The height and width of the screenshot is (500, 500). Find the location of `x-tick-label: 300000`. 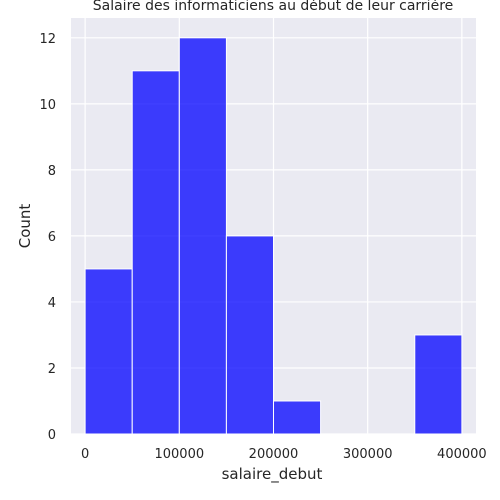

x-tick-label: 300000 is located at coordinates (368, 454).